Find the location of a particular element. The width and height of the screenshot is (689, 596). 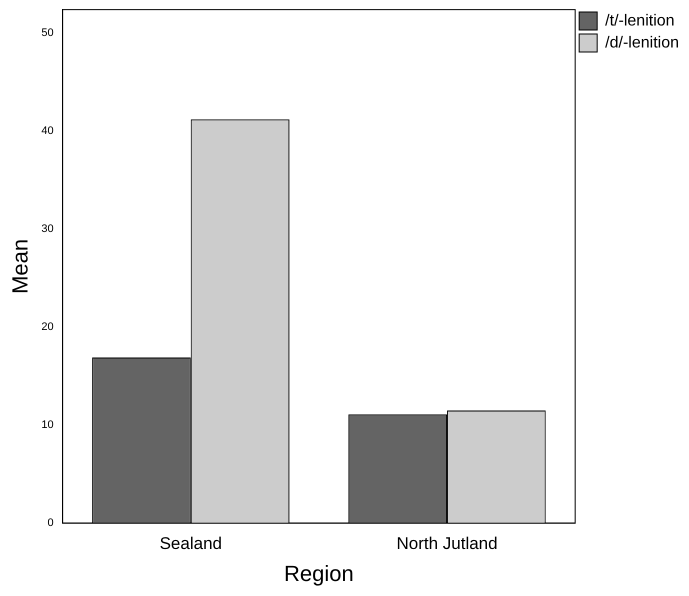

x-axis-title: Region is located at coordinates (319, 573).